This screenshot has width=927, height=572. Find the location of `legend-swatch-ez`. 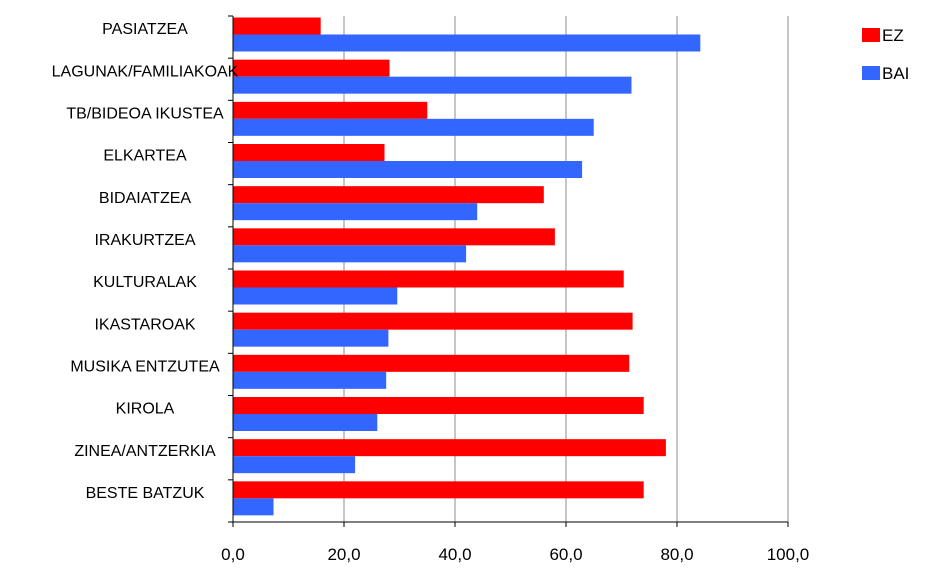

legend-swatch-ez is located at coordinates (871, 35).